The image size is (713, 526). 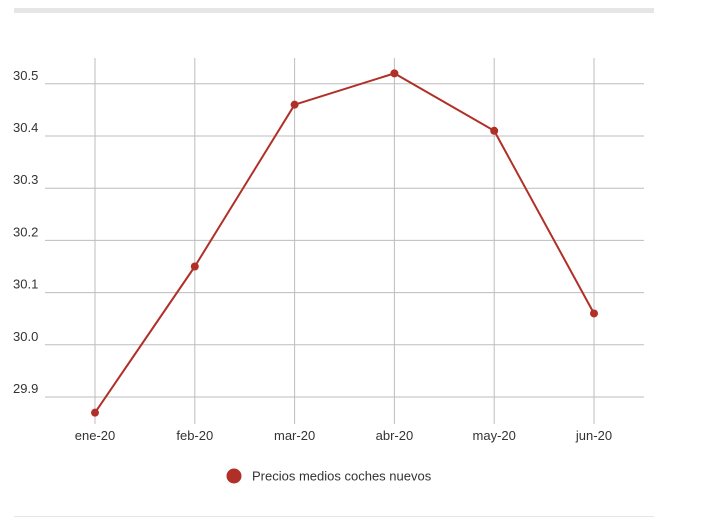 What do you see at coordinates (25, 179) in the screenshot?
I see `y-tick-label-4: 30.3` at bounding box center [25, 179].